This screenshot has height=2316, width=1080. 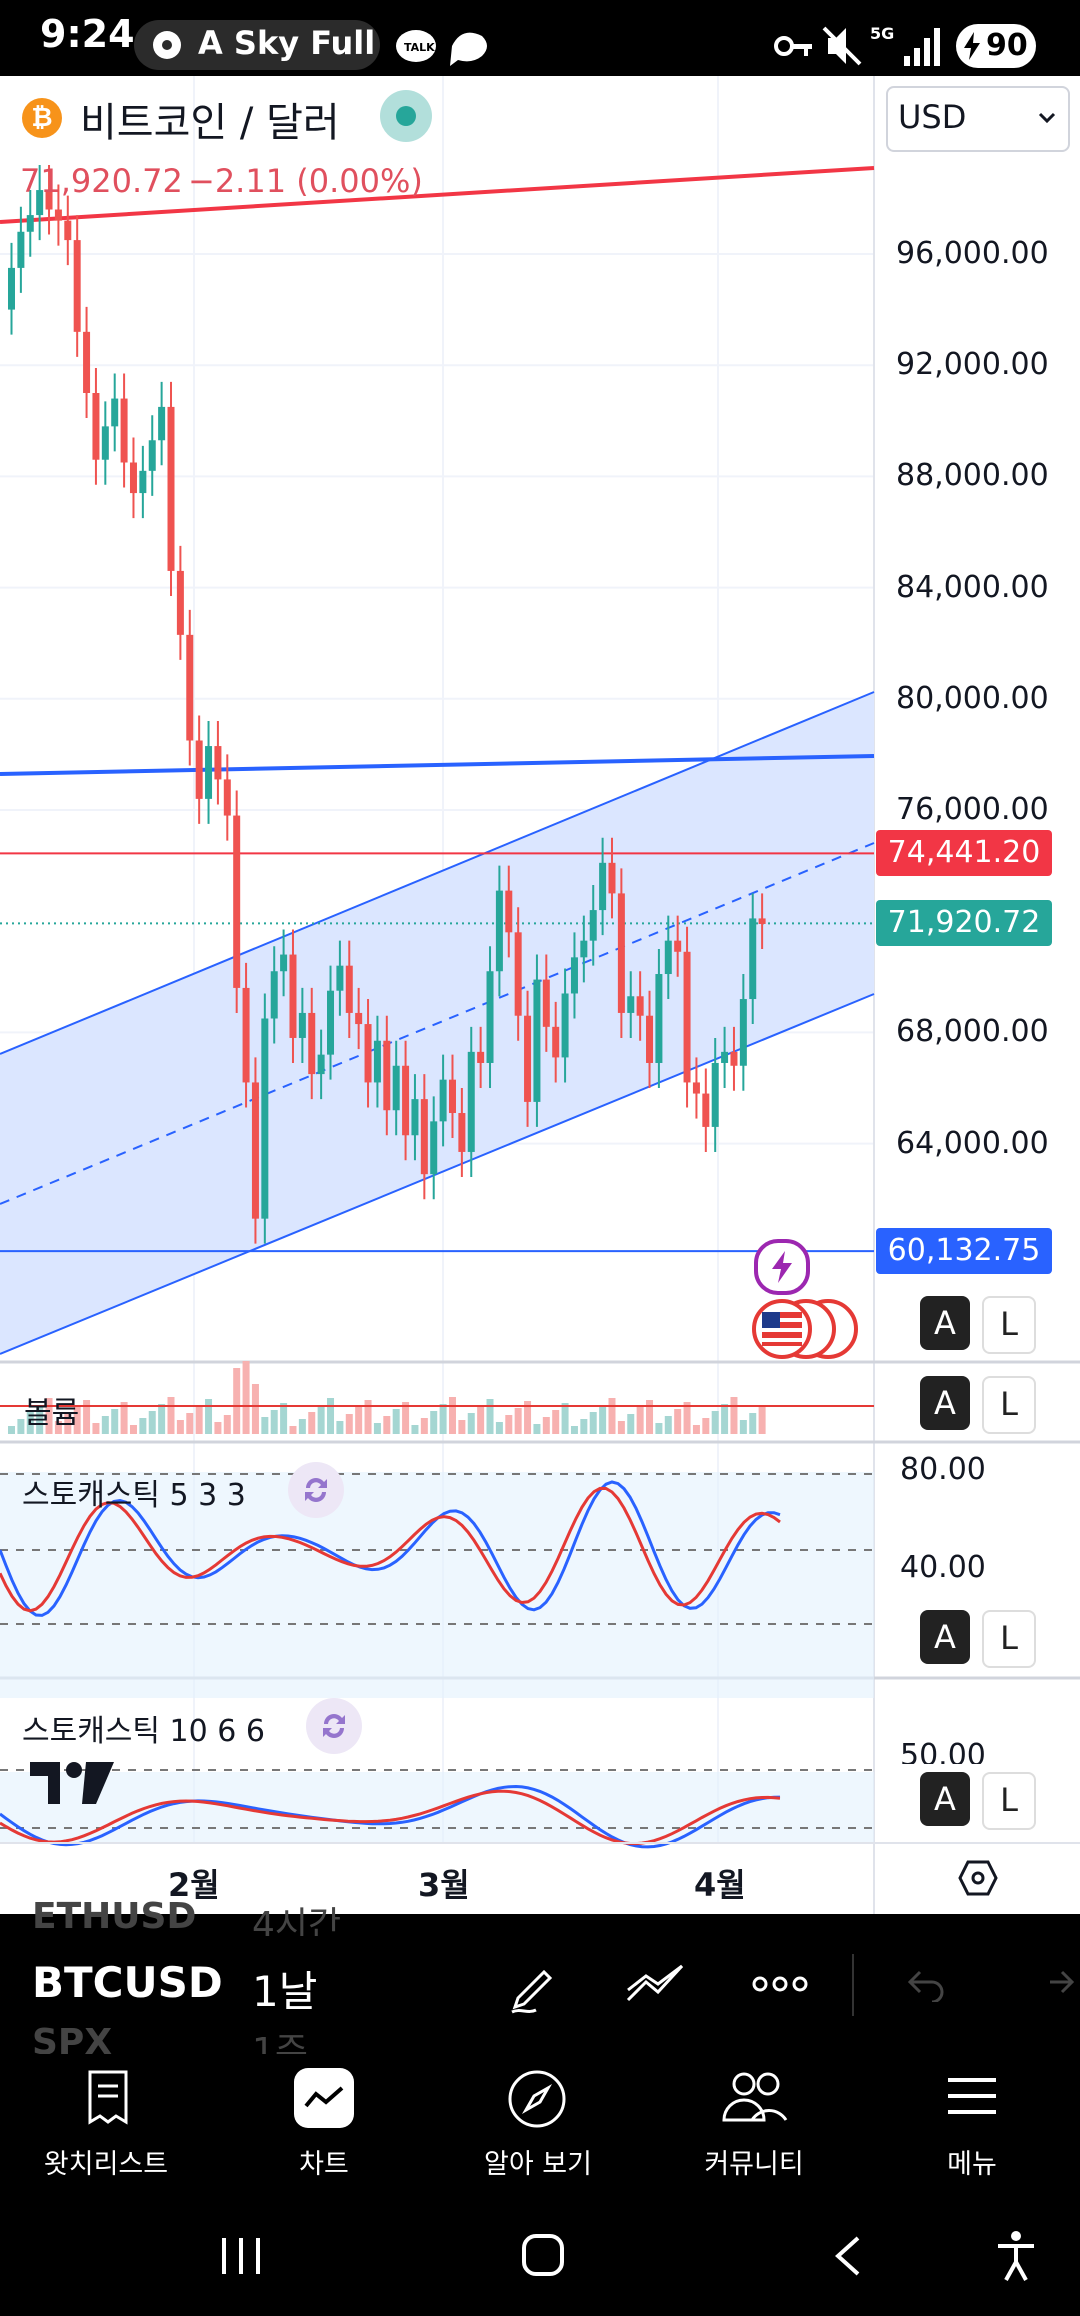 What do you see at coordinates (972, 698) in the screenshot?
I see `price-axis-label: 80,000.00` at bounding box center [972, 698].